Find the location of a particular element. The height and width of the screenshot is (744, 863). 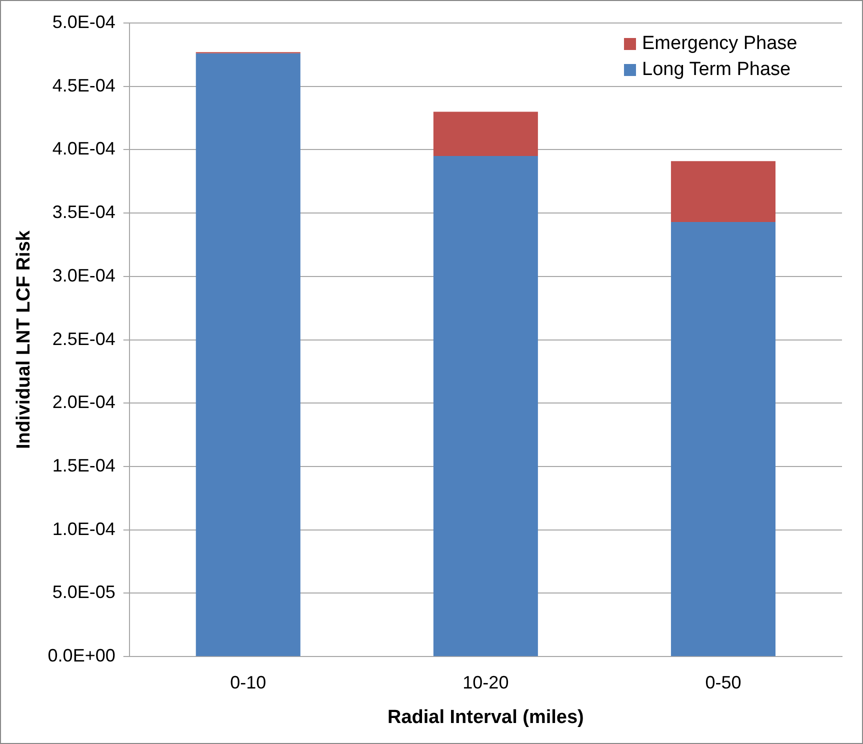

legend-label: Emergency Phase is located at coordinates (720, 44).